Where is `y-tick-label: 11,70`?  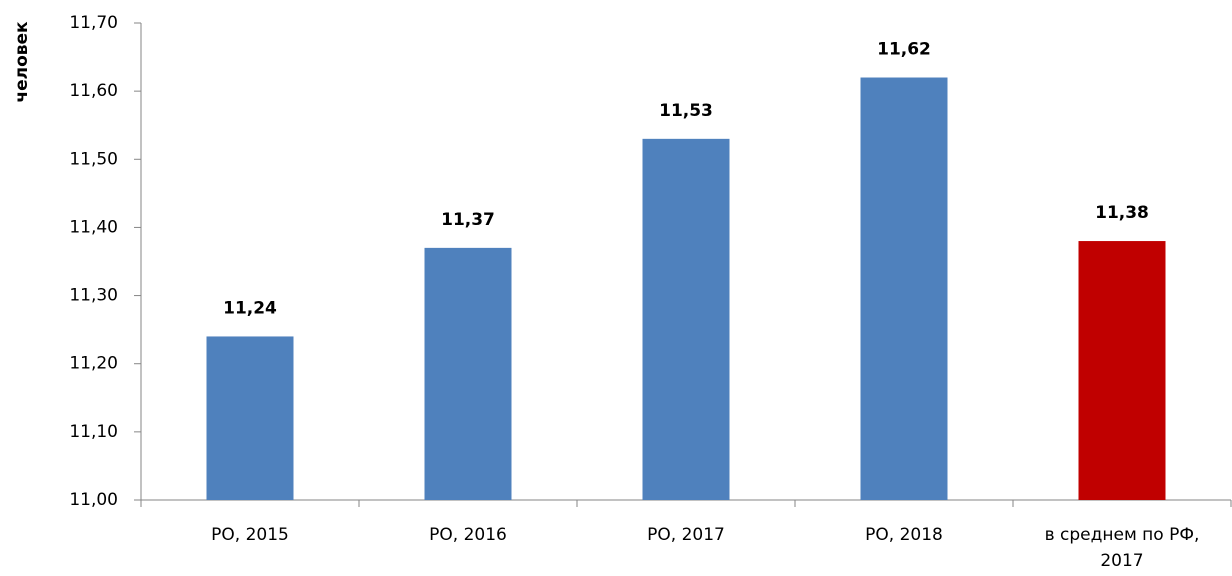
y-tick-label: 11,70 is located at coordinates (93, 23).